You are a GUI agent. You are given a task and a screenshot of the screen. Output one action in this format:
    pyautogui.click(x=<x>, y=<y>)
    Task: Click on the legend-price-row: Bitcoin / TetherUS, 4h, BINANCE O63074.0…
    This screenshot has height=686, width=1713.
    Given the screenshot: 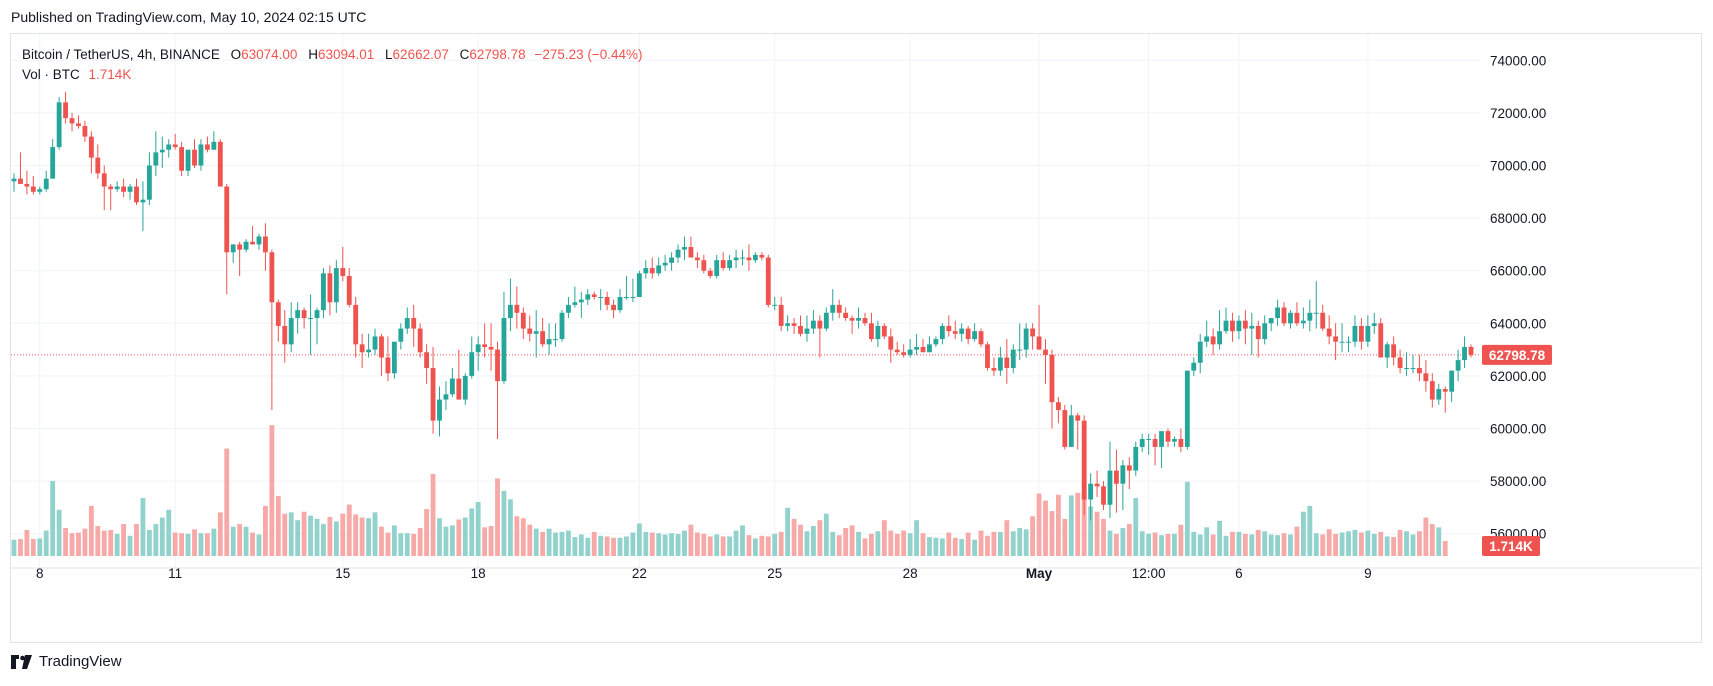 What is the action you would take?
    pyautogui.click(x=332, y=55)
    